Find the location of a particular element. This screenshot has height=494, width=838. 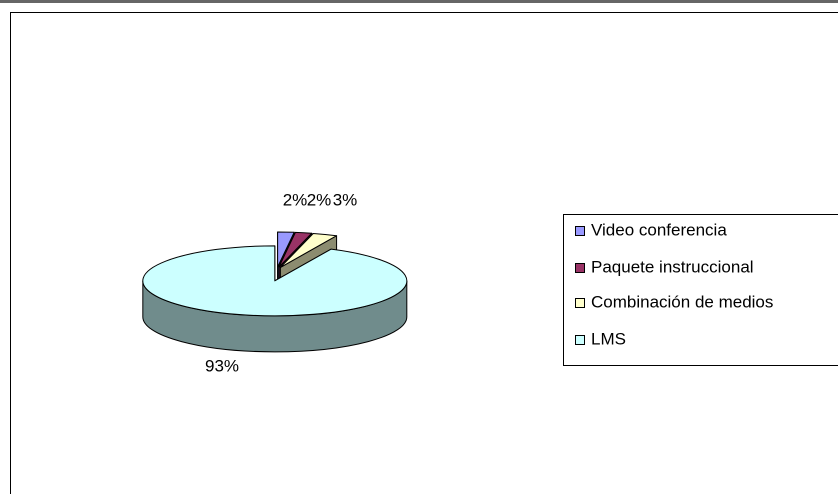

top-edge is located at coordinates (419, 1).